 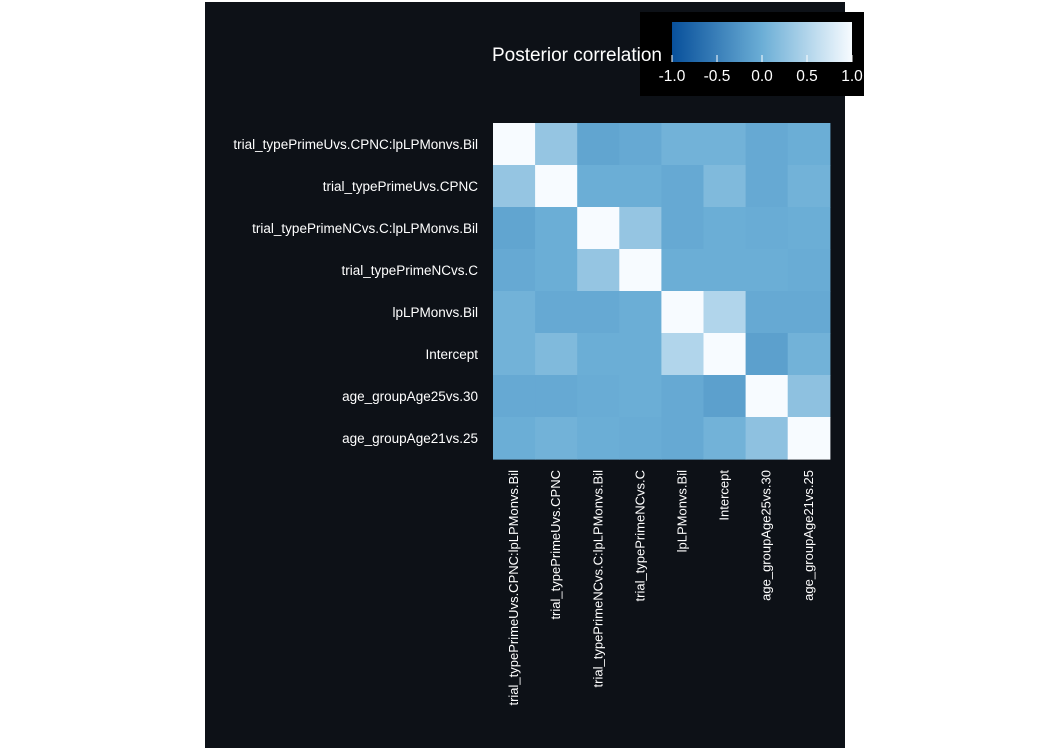 I want to click on legend-tick-label: 0.0, so click(x=762, y=76).